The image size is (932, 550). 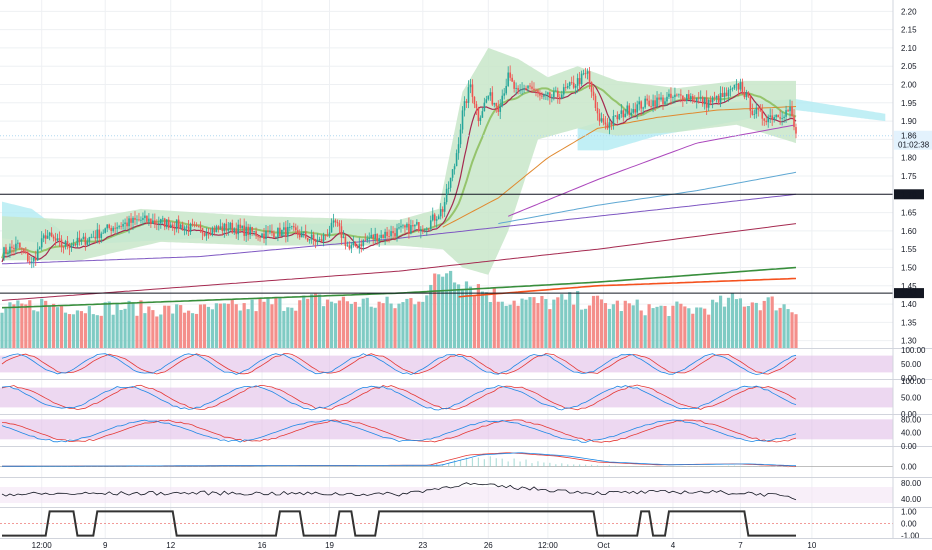 I want to click on time-axis: 12:00 9 12 16 19 23 26 12:00 Oct 4 7 10, so click(x=466, y=544).